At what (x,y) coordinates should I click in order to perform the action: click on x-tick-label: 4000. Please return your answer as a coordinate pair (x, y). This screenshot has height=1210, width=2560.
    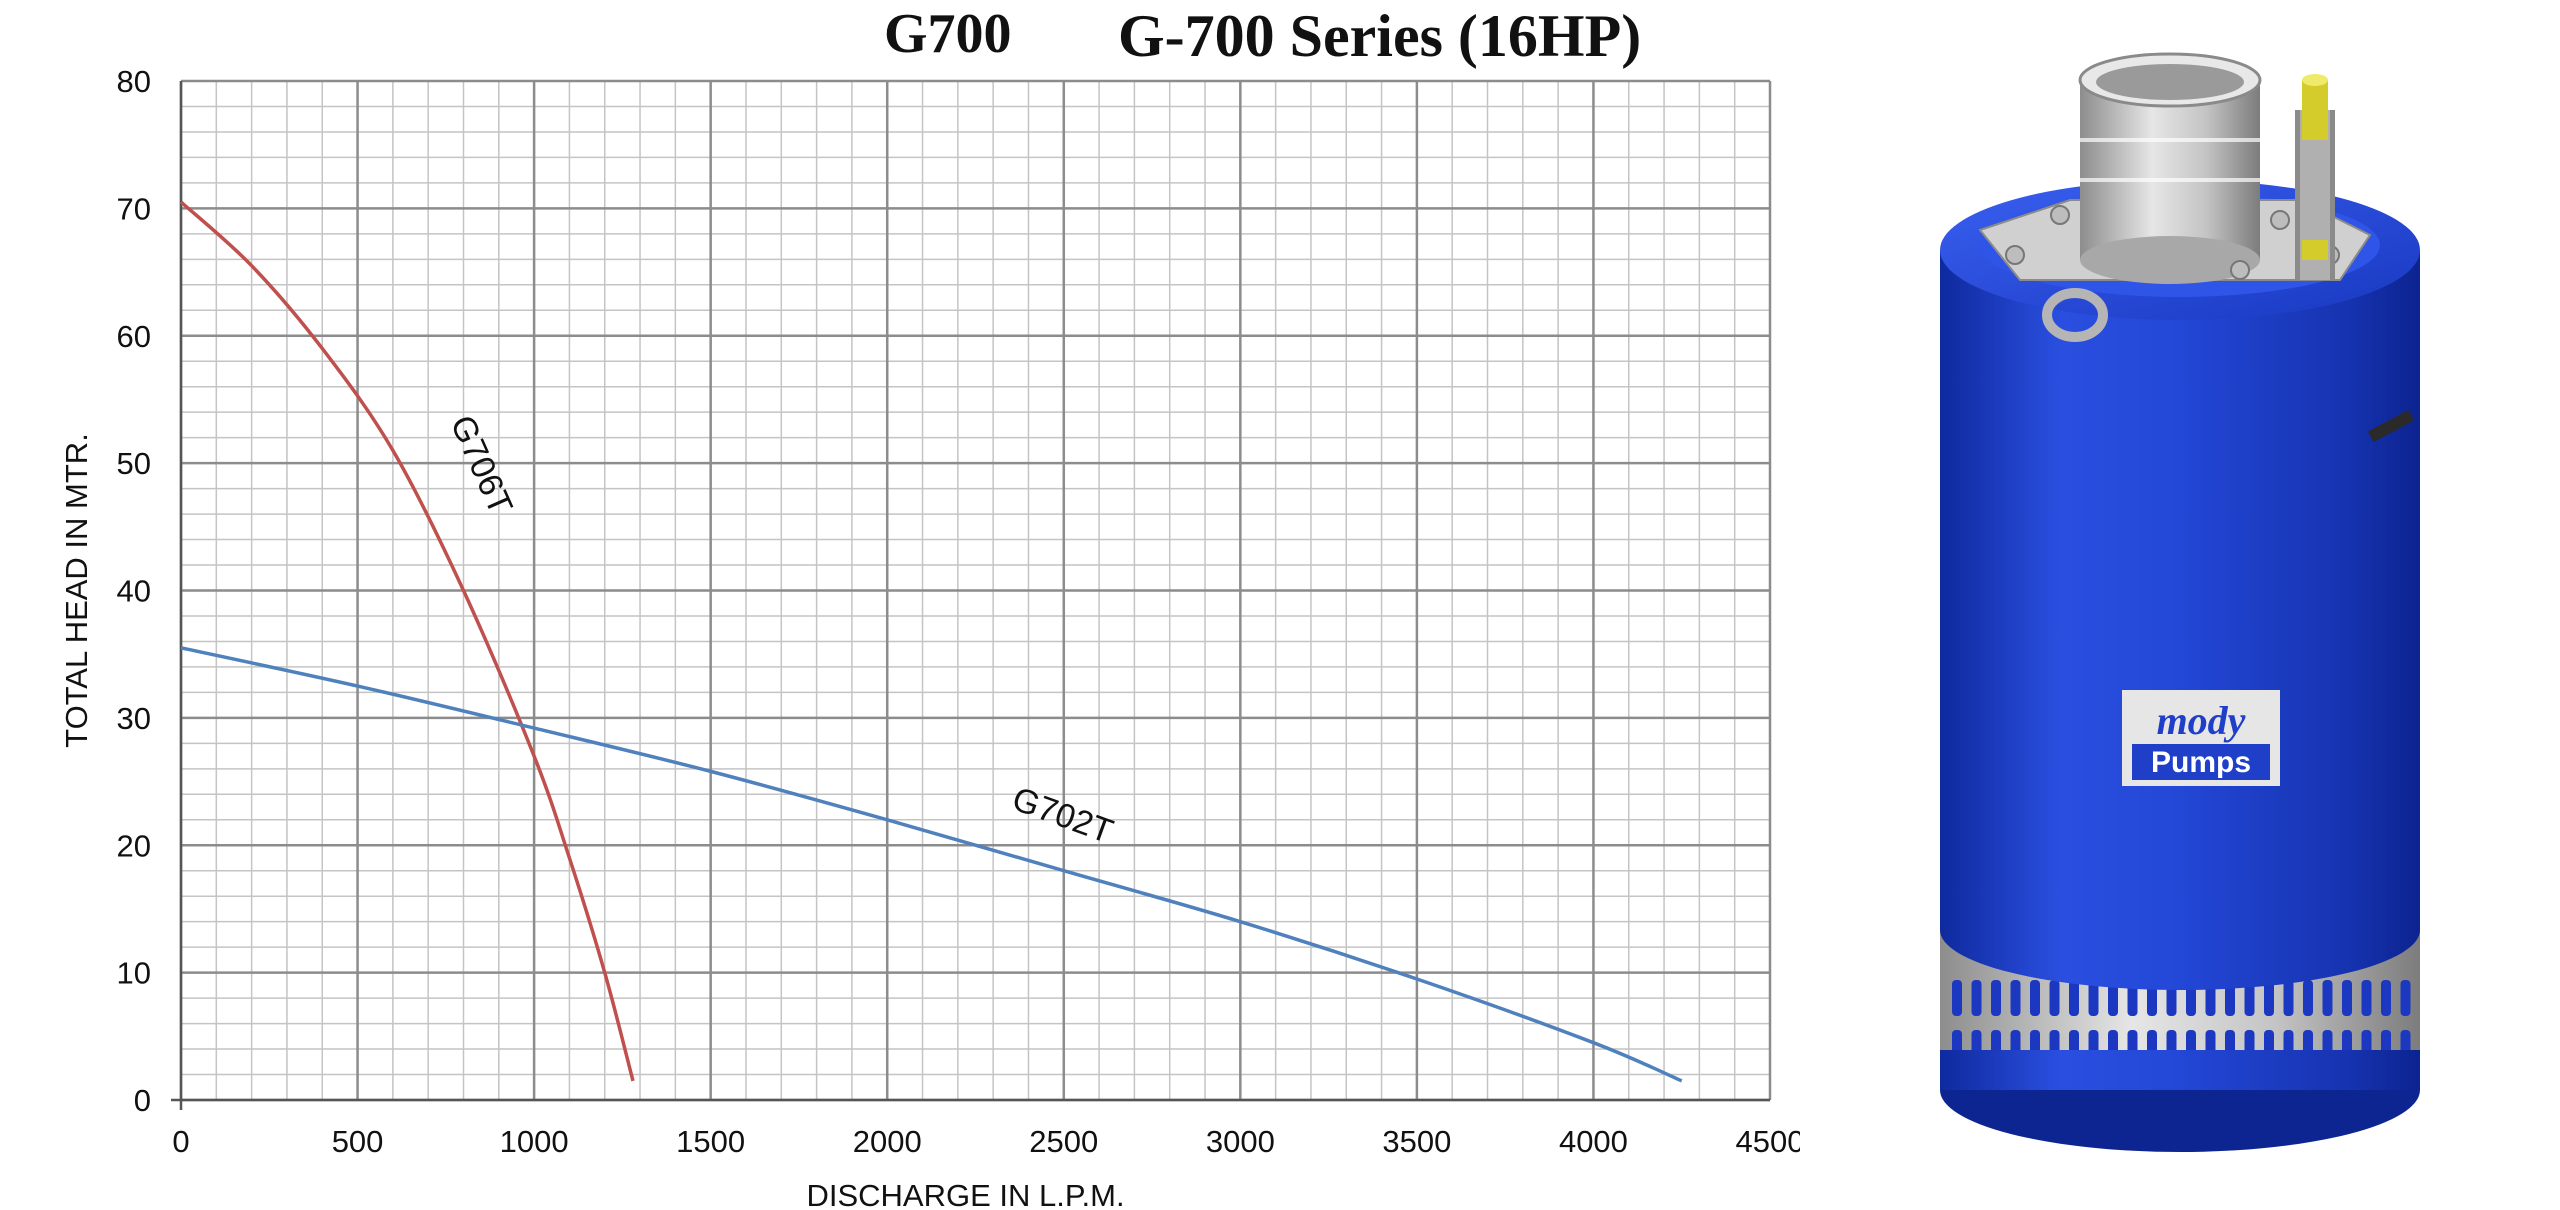
    Looking at the image, I should click on (1593, 1141).